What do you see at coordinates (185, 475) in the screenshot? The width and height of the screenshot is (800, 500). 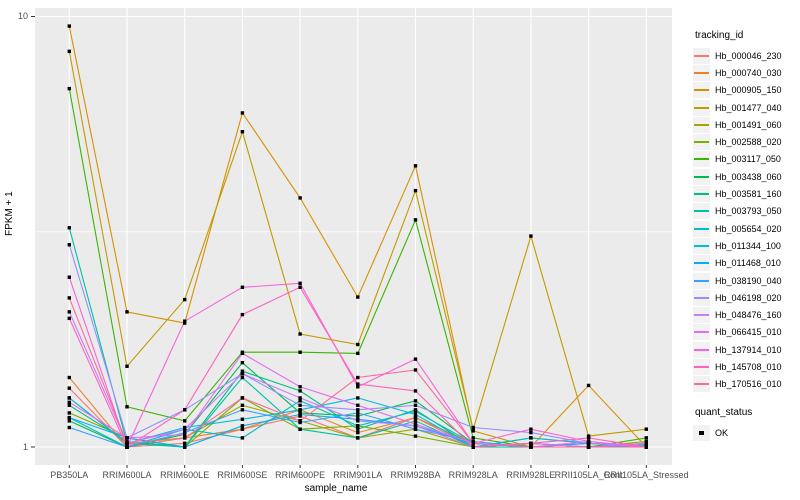 I see `x-tick-label-RRIM600LE: RRIM600LE` at bounding box center [185, 475].